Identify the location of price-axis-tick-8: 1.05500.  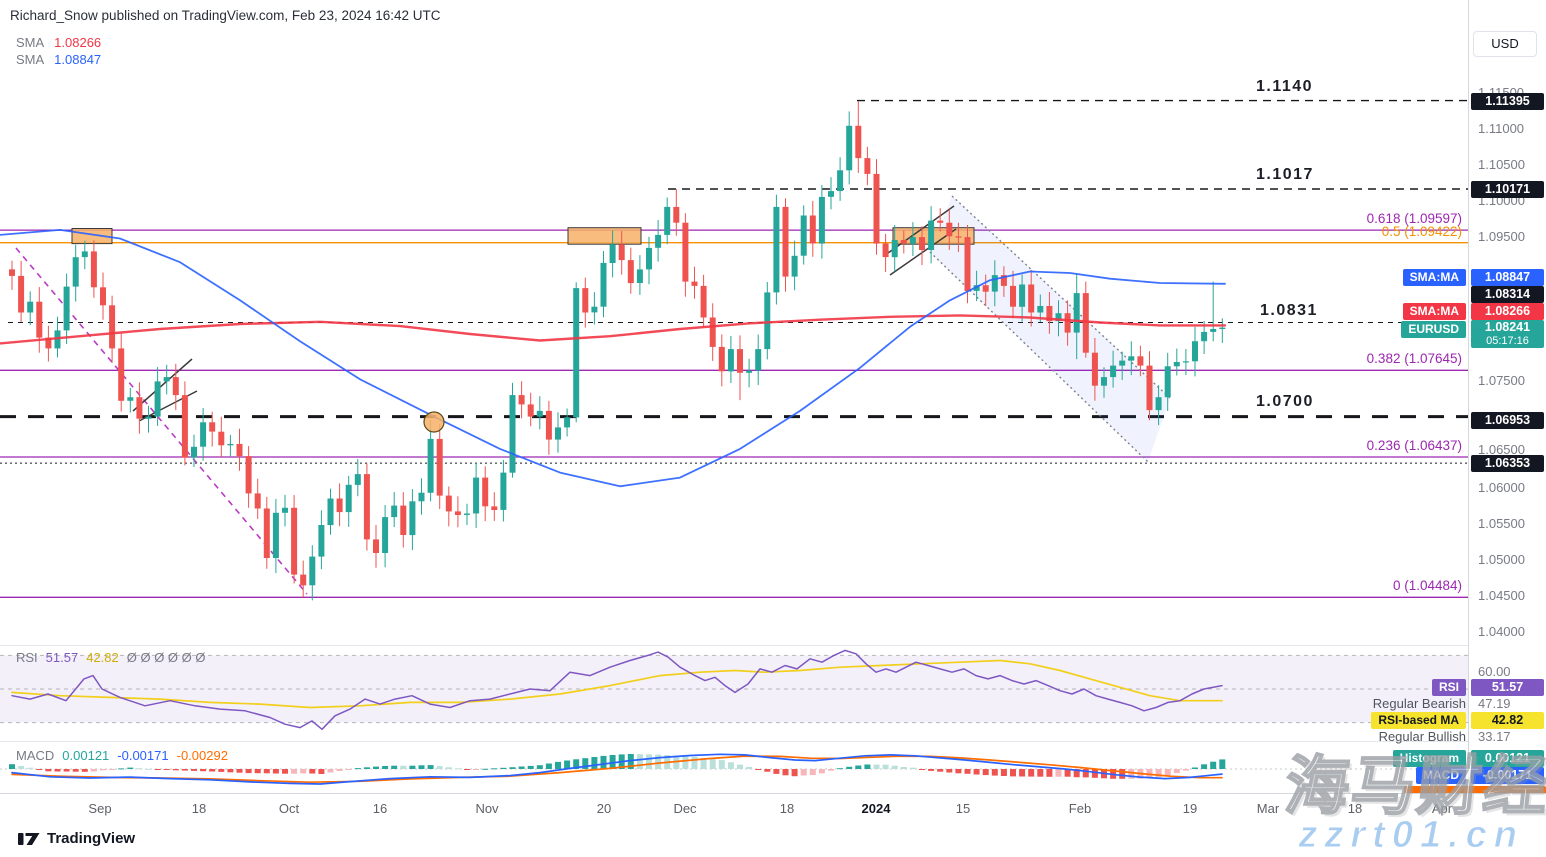
(1501, 523).